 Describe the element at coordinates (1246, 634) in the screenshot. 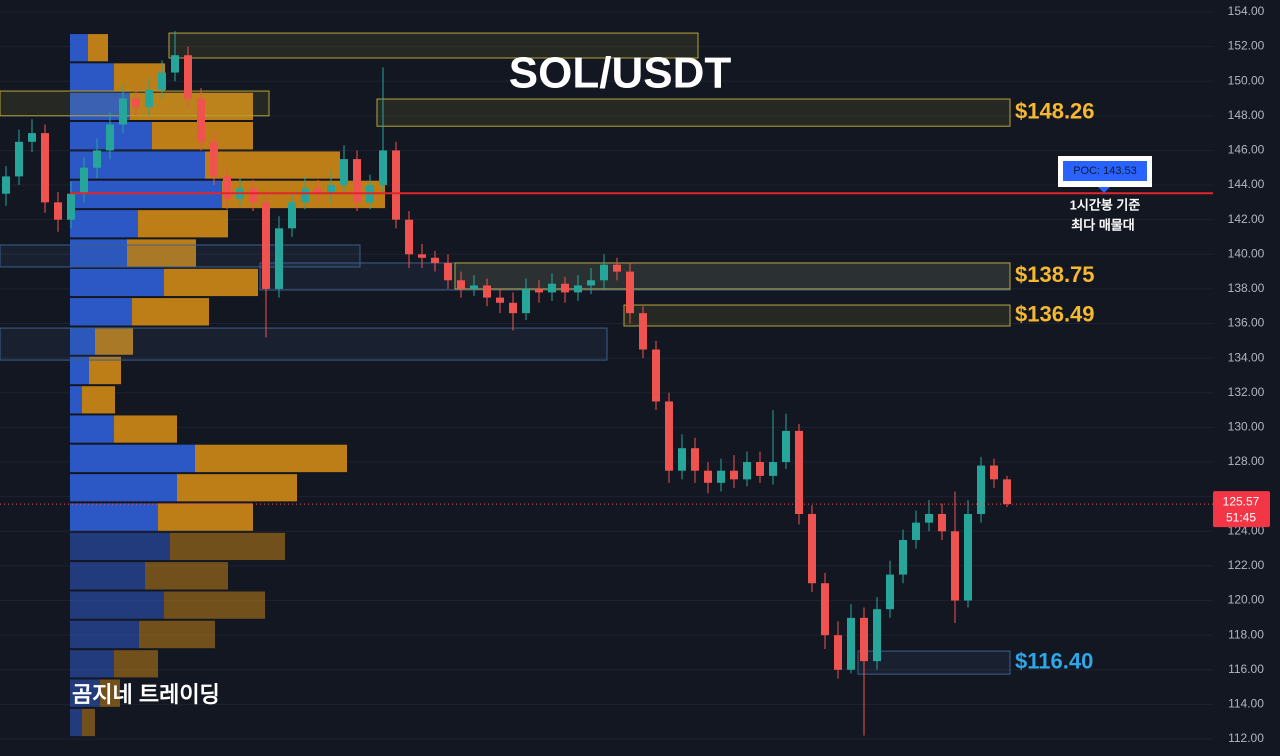

I see `y-tick-label: 118.00` at that location.